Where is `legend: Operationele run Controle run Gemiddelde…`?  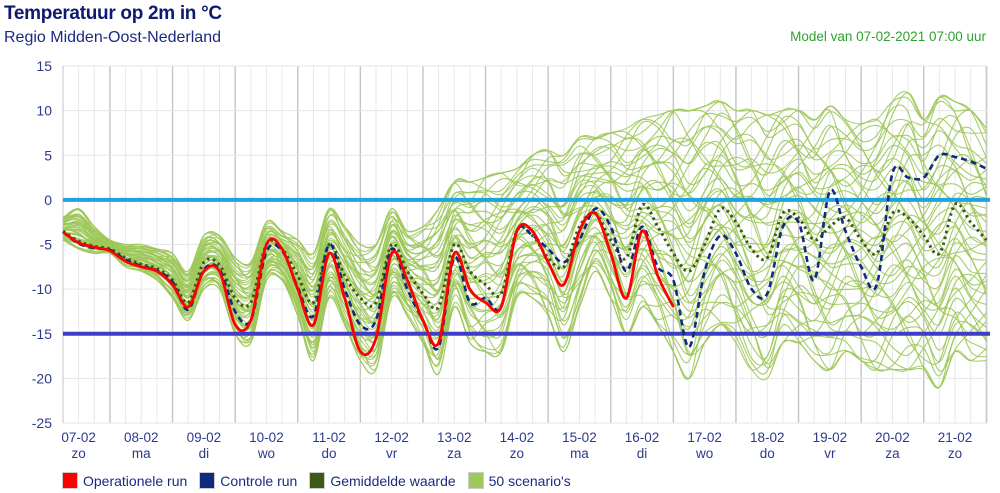 legend: Operationele run Controle run Gemiddelde… is located at coordinates (316, 480).